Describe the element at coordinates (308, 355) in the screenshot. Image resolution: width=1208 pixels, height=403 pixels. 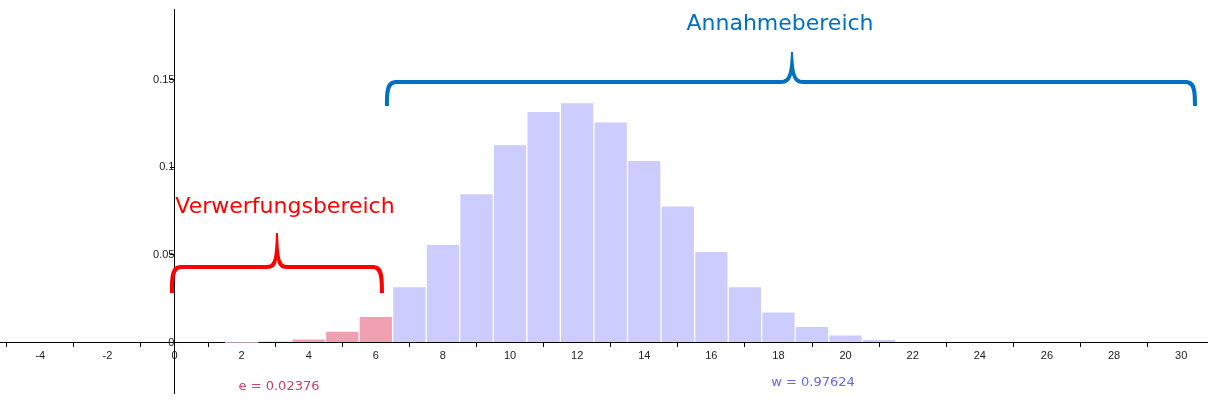
I see `x-tick-label: 4` at that location.